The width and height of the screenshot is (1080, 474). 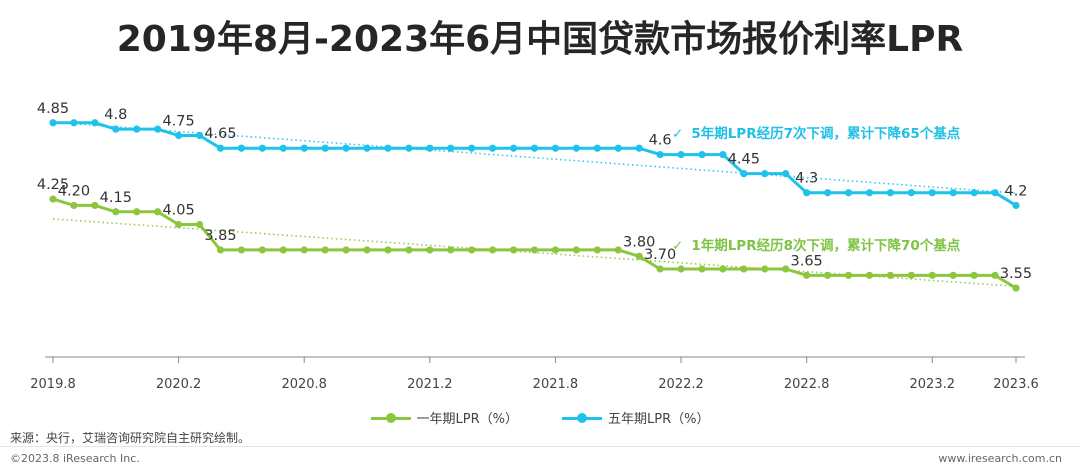 What do you see at coordinates (582, 418) in the screenshot?
I see `legend-swatch-five-year` at bounding box center [582, 418].